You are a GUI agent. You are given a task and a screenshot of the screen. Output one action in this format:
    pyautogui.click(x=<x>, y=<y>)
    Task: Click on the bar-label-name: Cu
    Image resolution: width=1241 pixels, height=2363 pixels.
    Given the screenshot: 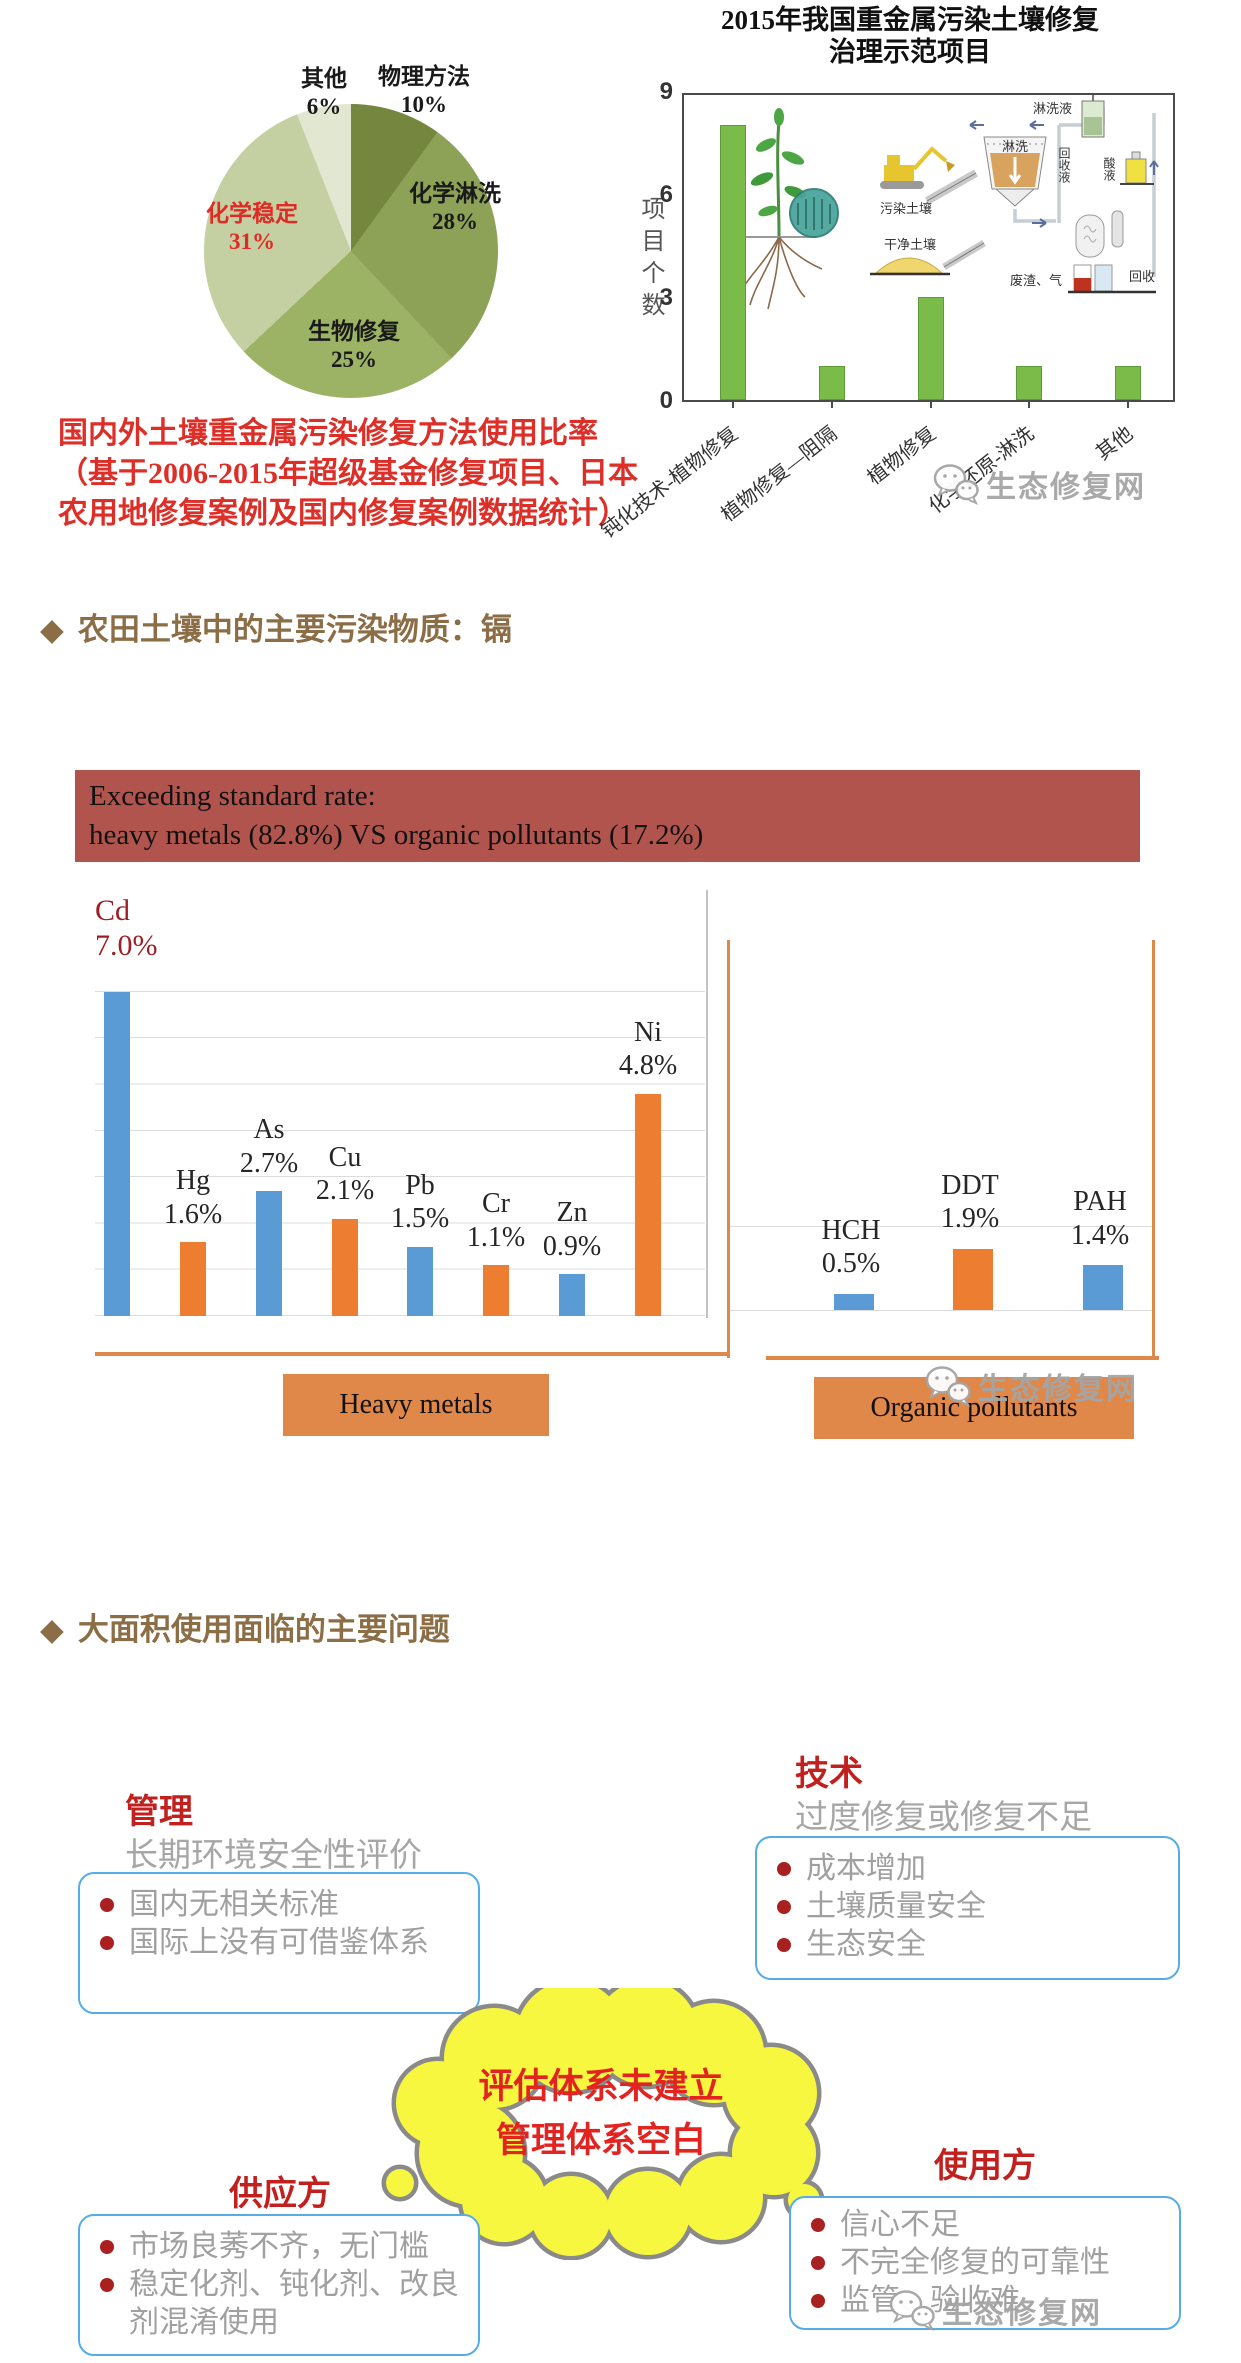 What is the action you would take?
    pyautogui.click(x=345, y=1157)
    